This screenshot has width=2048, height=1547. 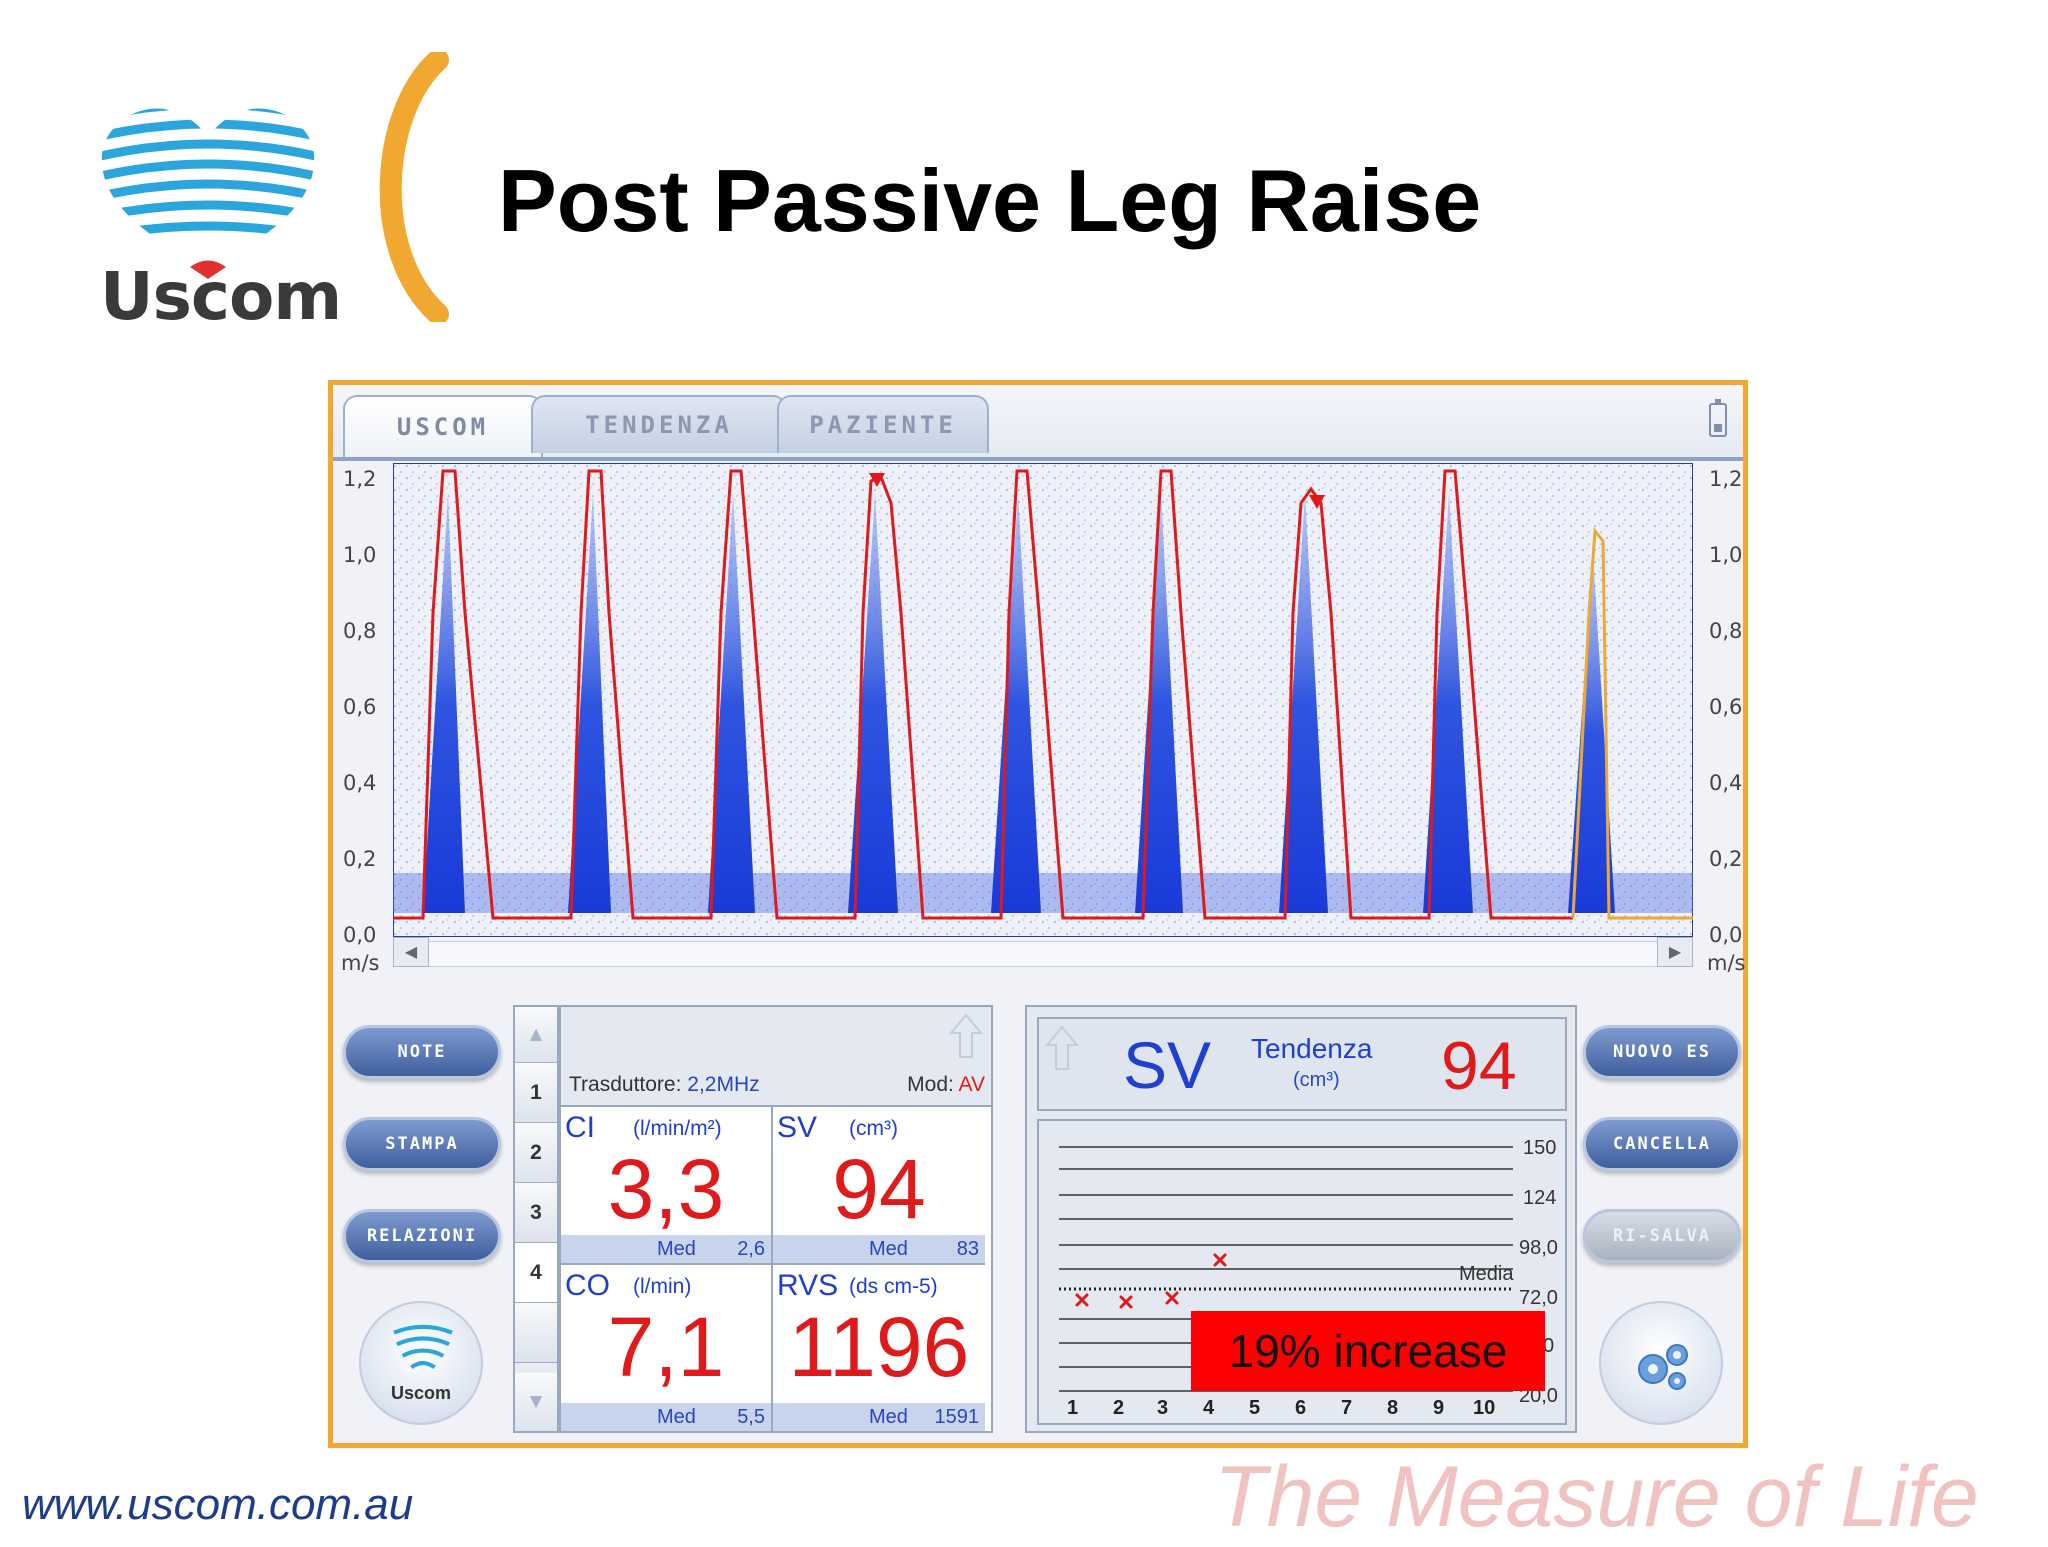 What do you see at coordinates (208, 193) in the screenshot?
I see `uscom-heart-logo` at bounding box center [208, 193].